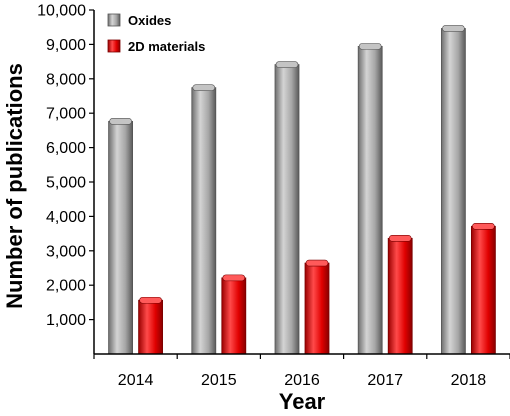  Describe the element at coordinates (234, 314) in the screenshot. I see `bar-2d-materials-2015` at that location.